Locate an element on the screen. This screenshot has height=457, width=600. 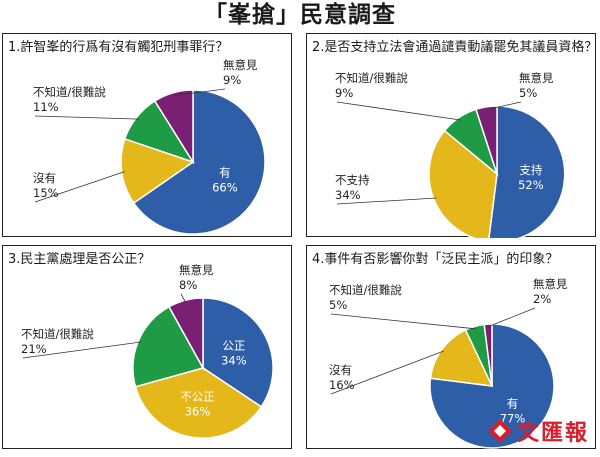
pie-labels: 公正 34%不公正 36%不知道/很難說 21%無意見 8% is located at coordinates (134, 341).